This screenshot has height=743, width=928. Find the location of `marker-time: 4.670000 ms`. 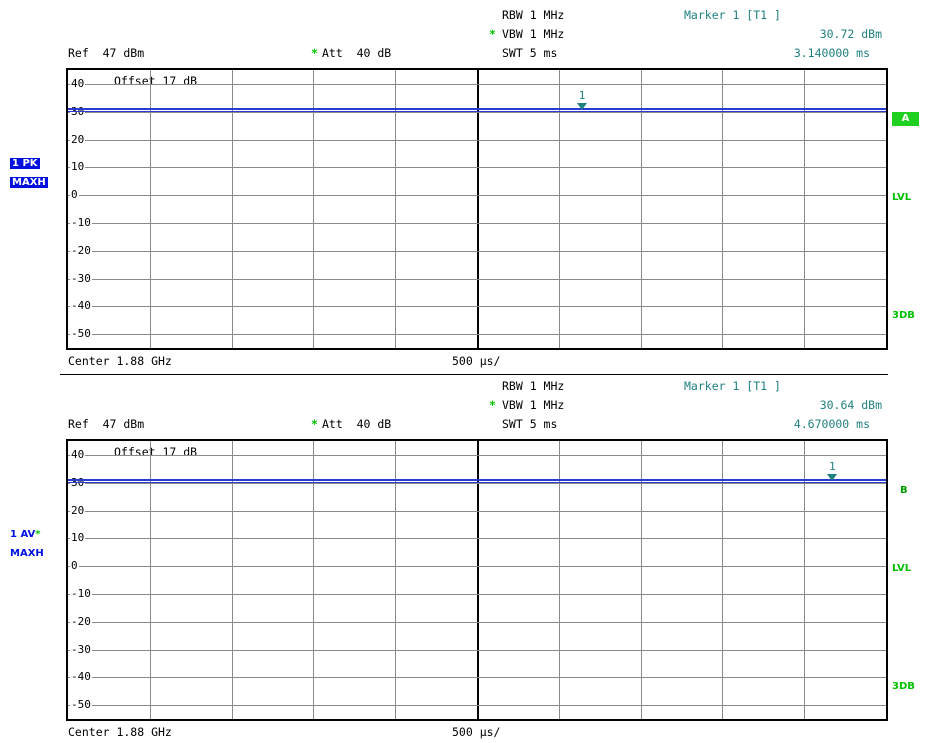

marker-time: 4.670000 ms is located at coordinates (831, 424).